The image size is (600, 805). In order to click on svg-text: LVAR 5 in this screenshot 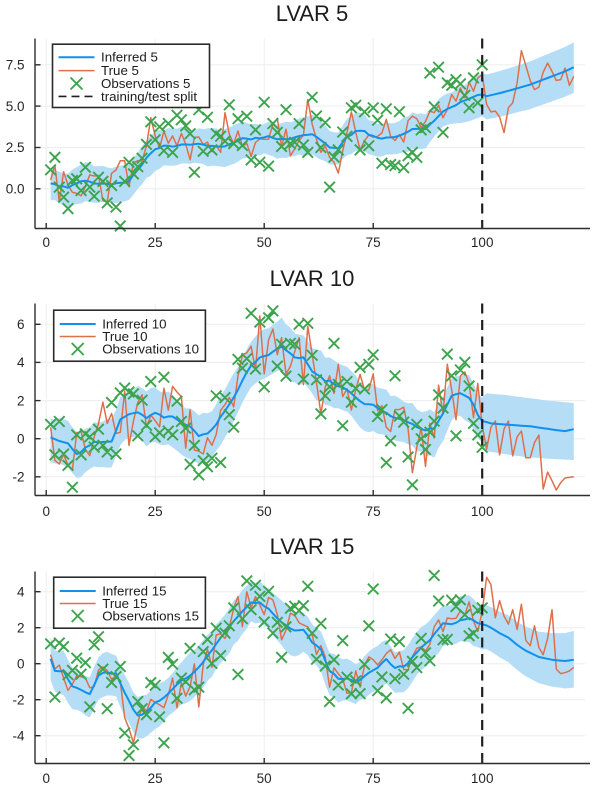, I will do `click(312, 13)`.